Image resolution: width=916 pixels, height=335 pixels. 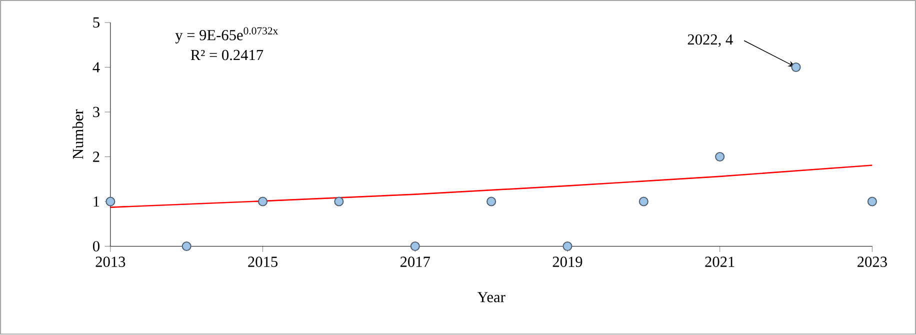 What do you see at coordinates (97, 201) in the screenshot?
I see `y-tick-label: 1` at bounding box center [97, 201].